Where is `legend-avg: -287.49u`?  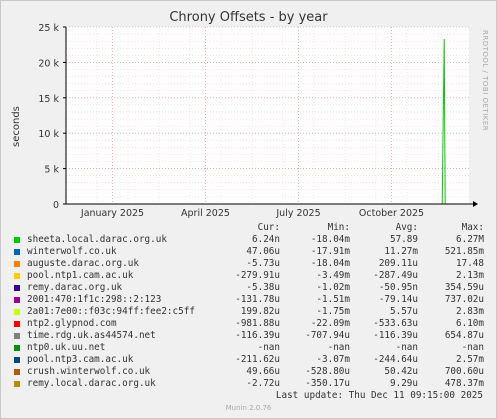 legend-avg: -287.49u is located at coordinates (395, 275).